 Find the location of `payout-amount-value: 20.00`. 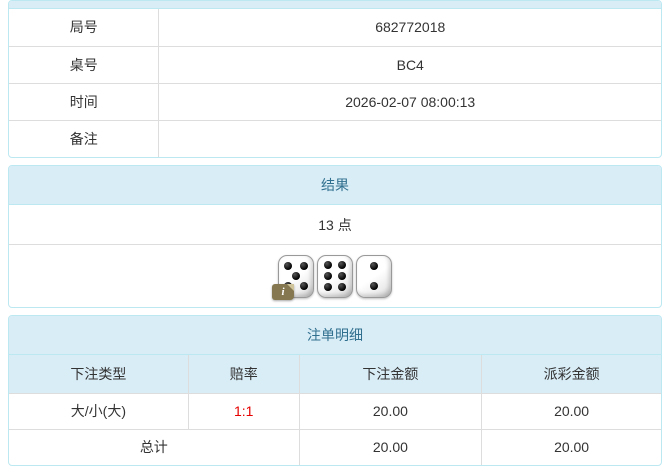

payout-amount-value: 20.00 is located at coordinates (571, 411).